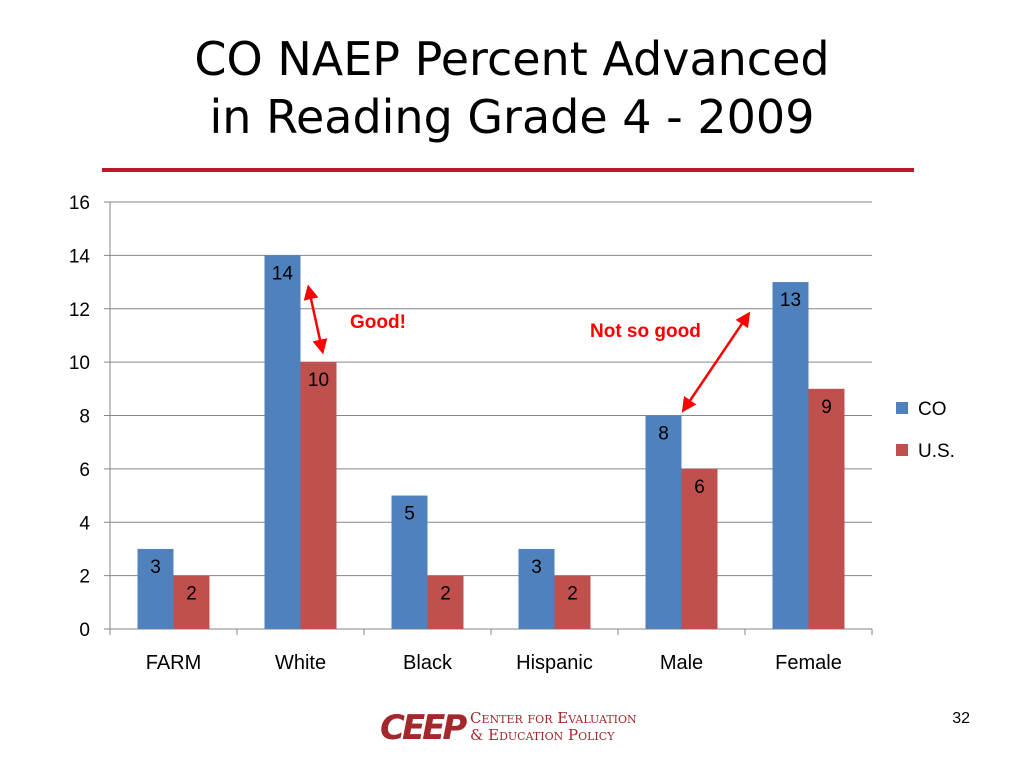  What do you see at coordinates (283, 273) in the screenshot?
I see `data-label: 14` at bounding box center [283, 273].